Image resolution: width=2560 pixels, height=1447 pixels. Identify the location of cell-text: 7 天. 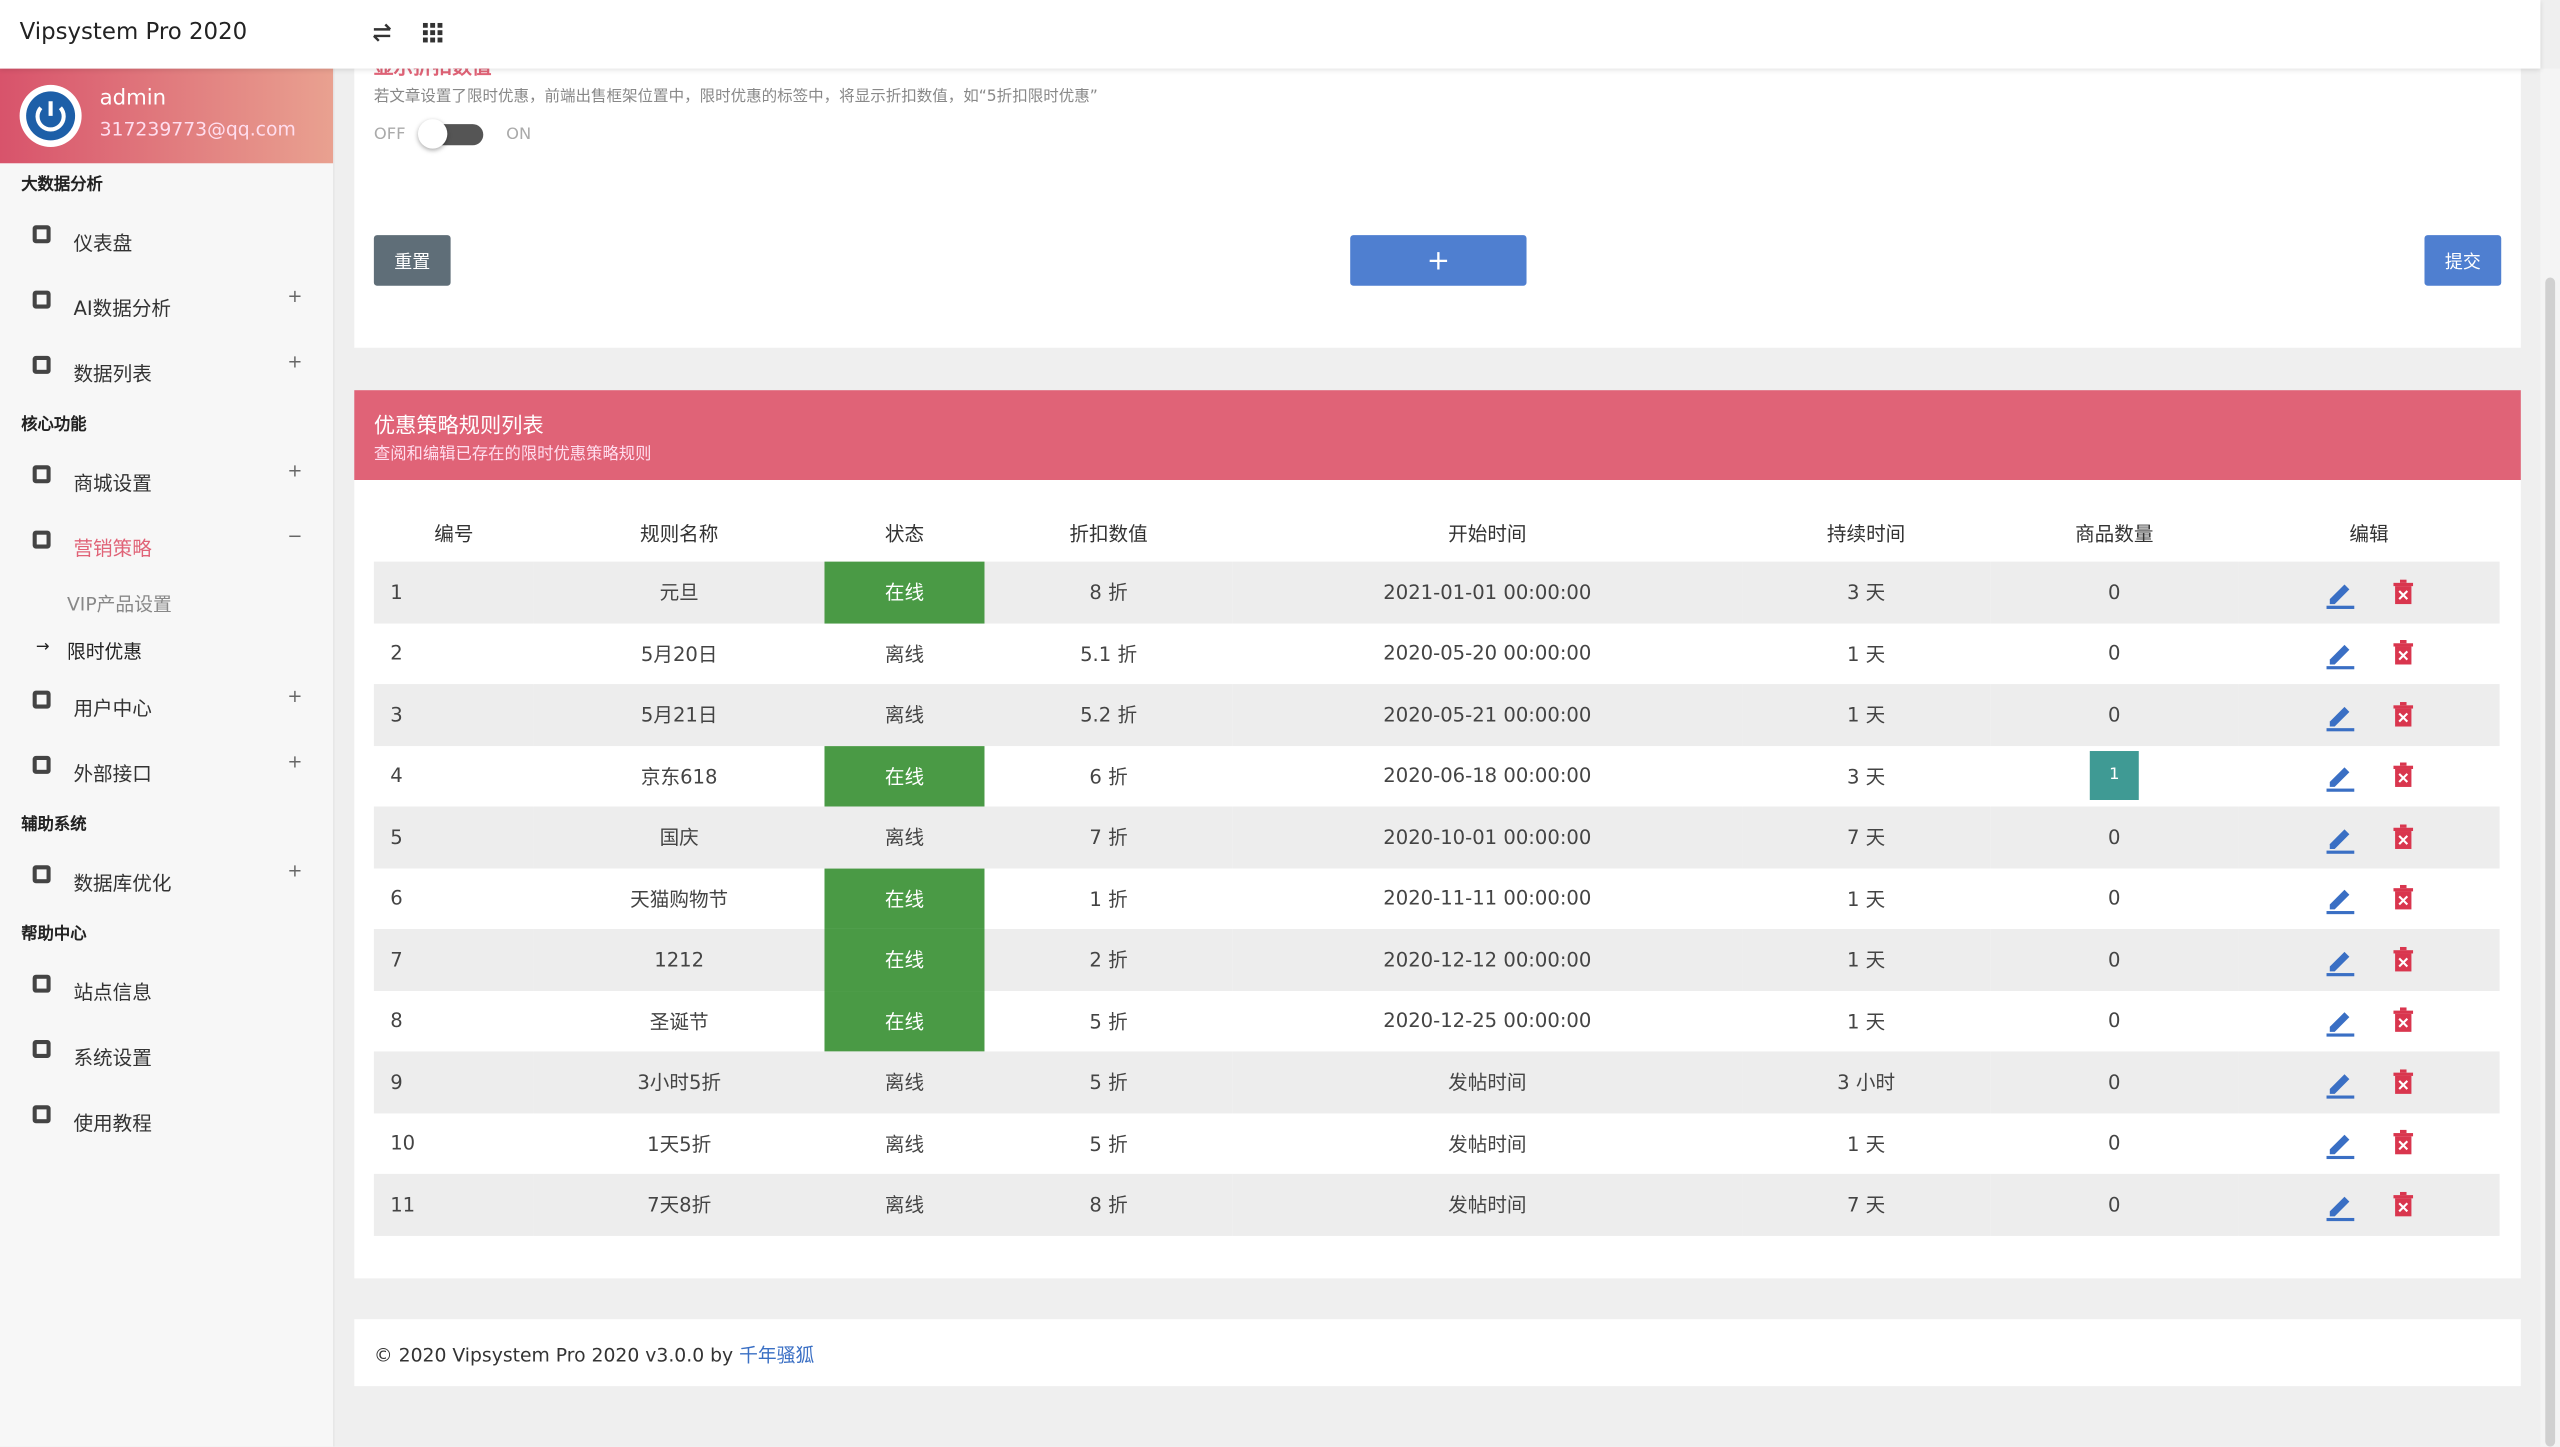
(1866, 838).